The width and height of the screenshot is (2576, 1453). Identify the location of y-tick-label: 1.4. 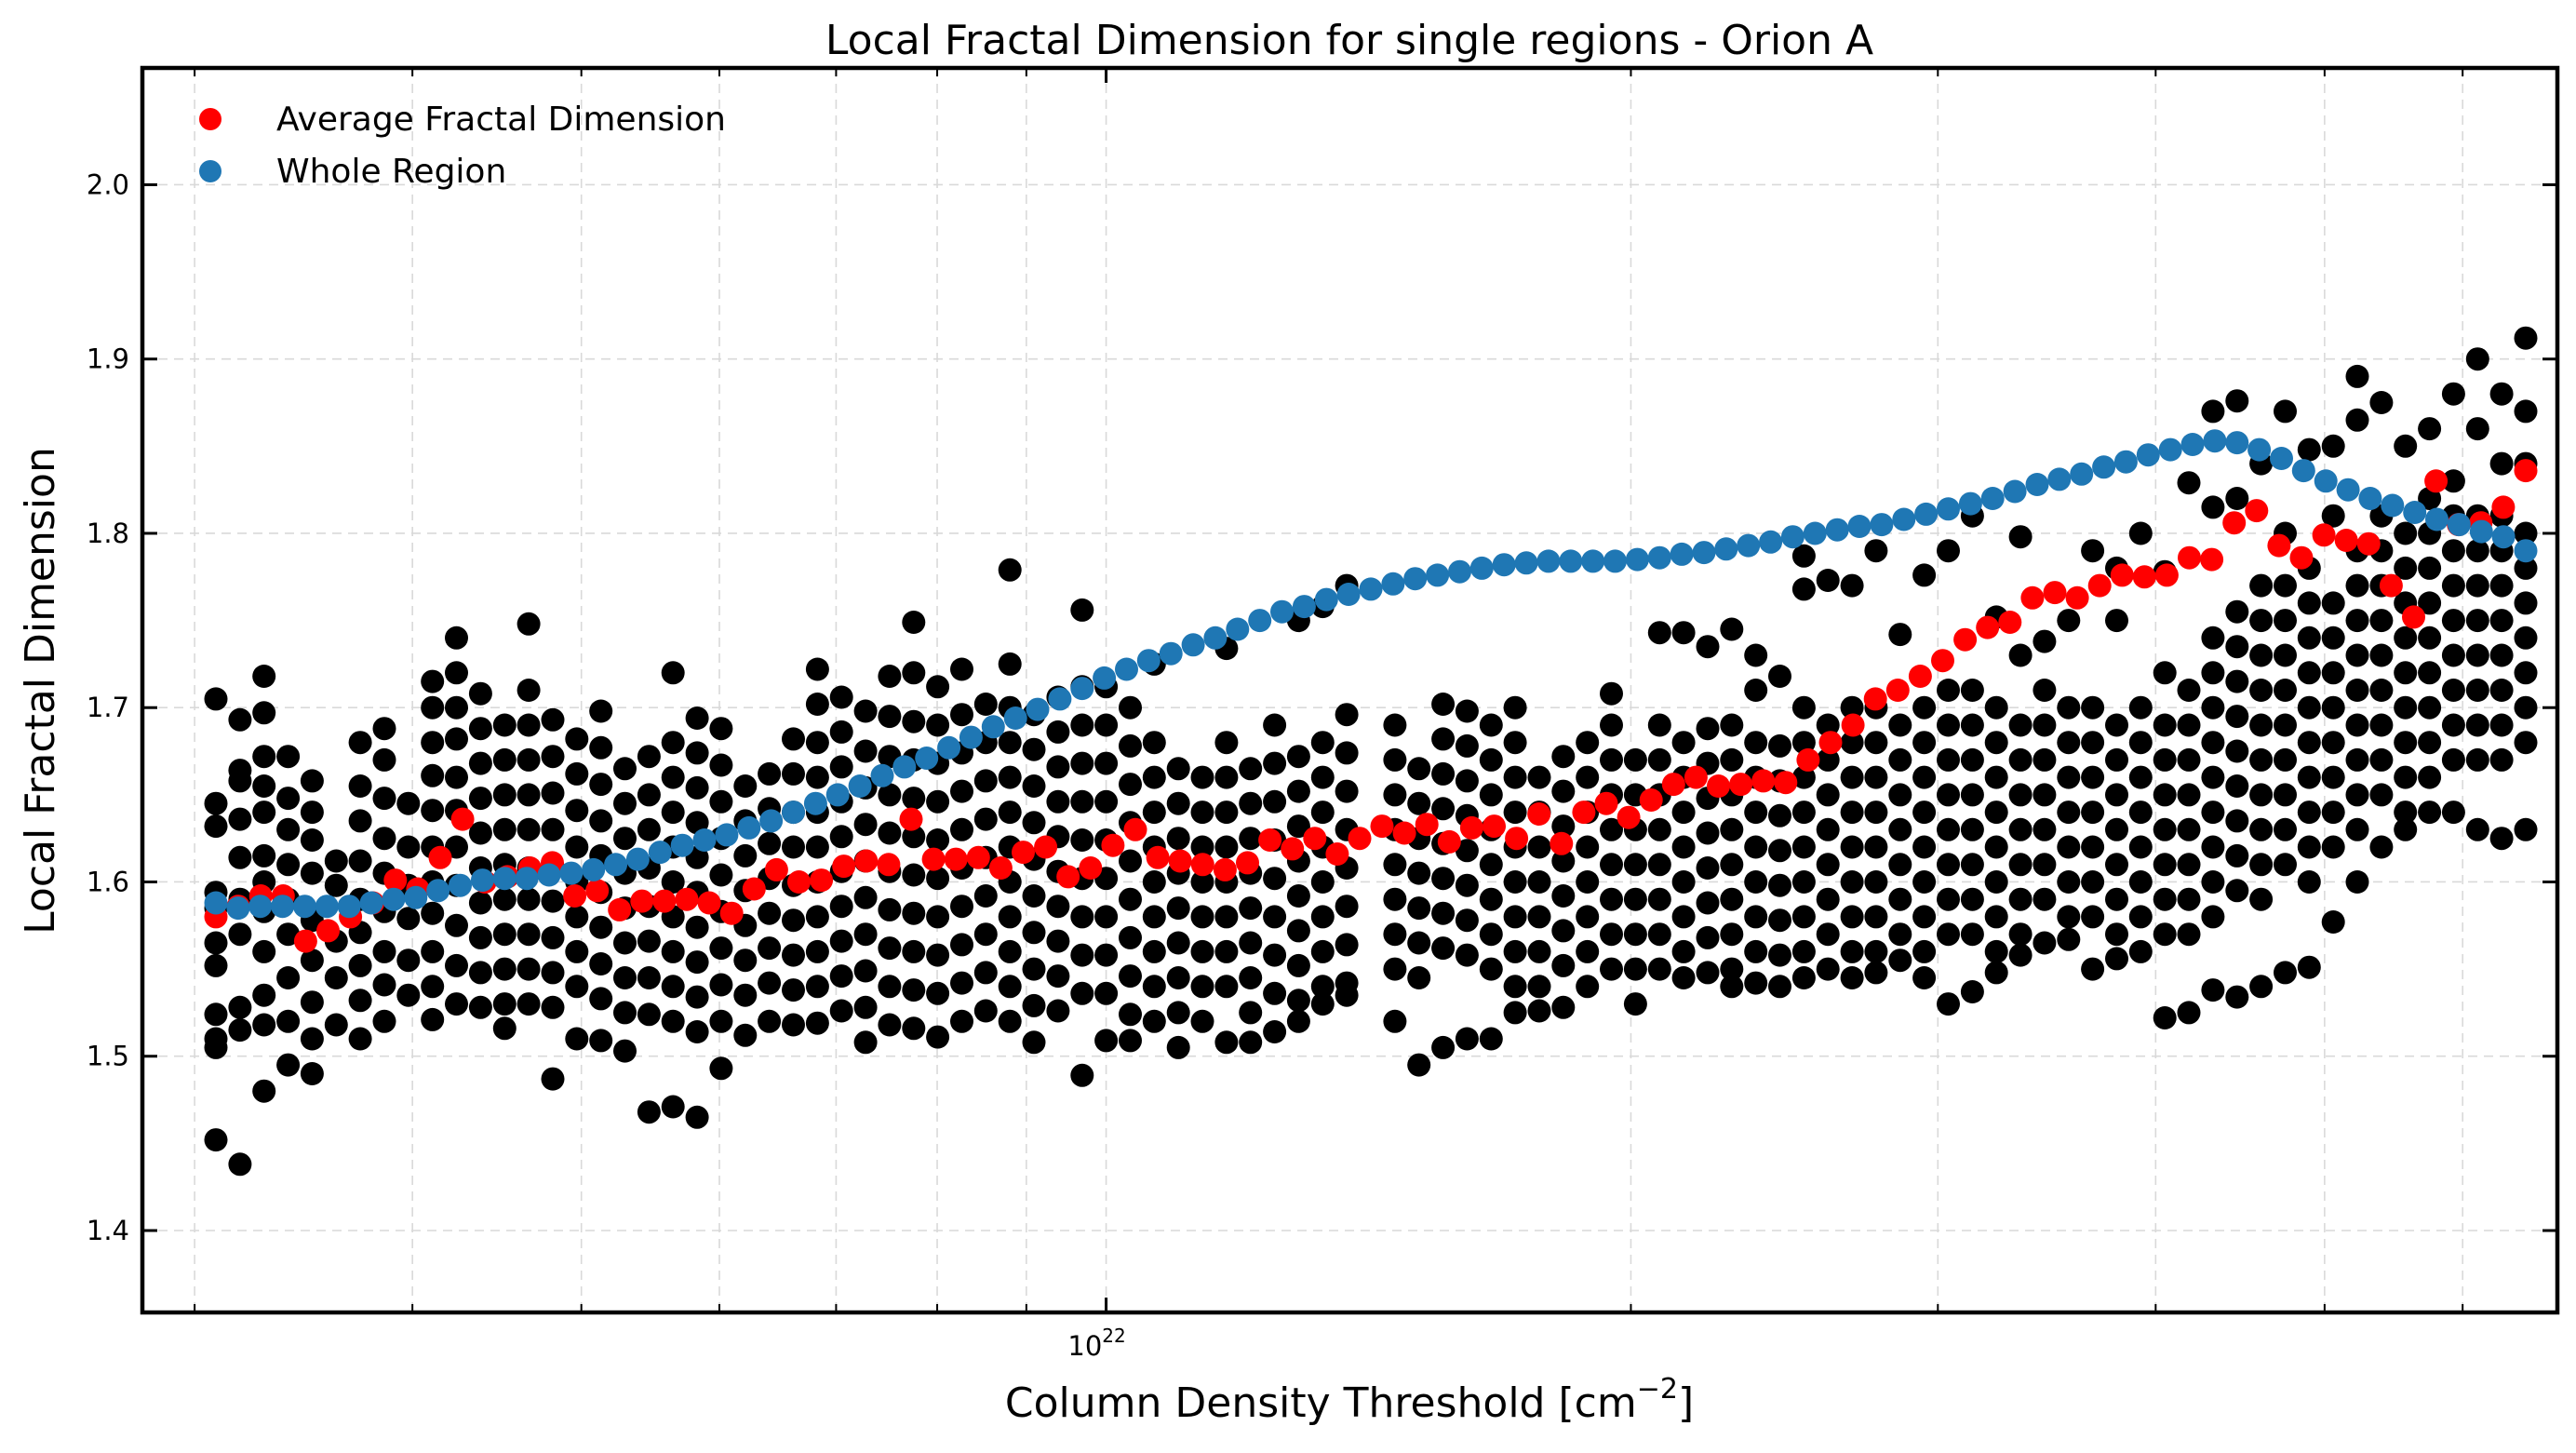
(108, 1230).